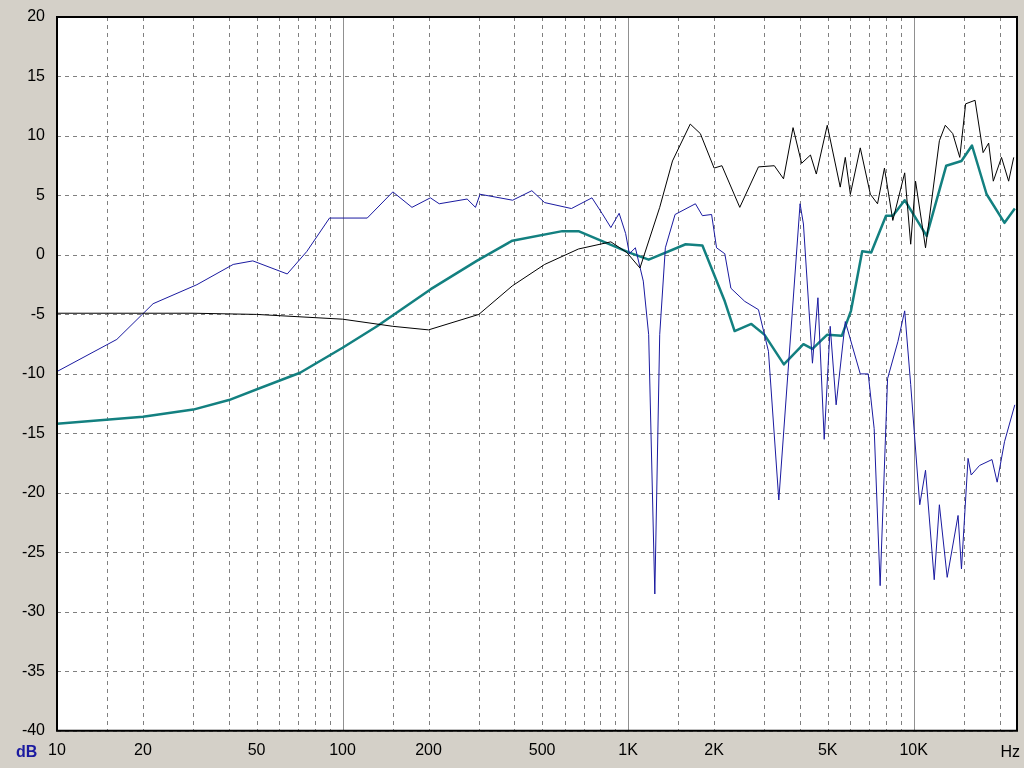 Image resolution: width=1024 pixels, height=768 pixels. I want to click on x-tick-label: 500, so click(542, 749).